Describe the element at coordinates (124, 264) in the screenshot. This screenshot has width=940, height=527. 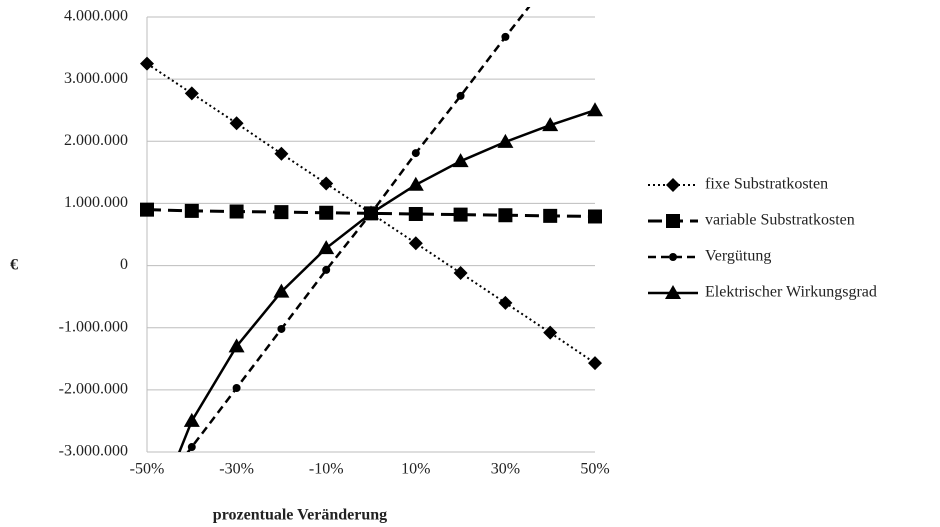
I see `y-tick-label: 0` at that location.